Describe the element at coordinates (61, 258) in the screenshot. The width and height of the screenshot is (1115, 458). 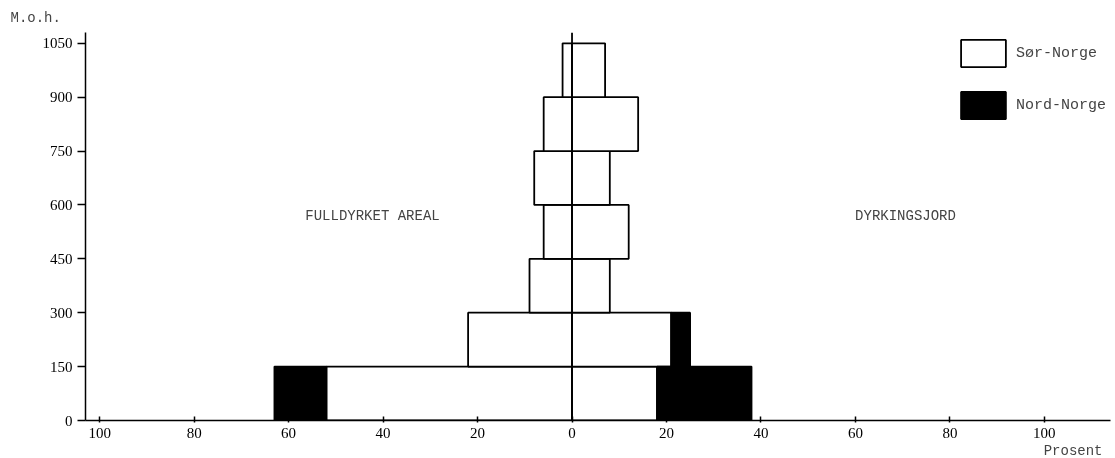
I see `y-tick-label: 450` at that location.